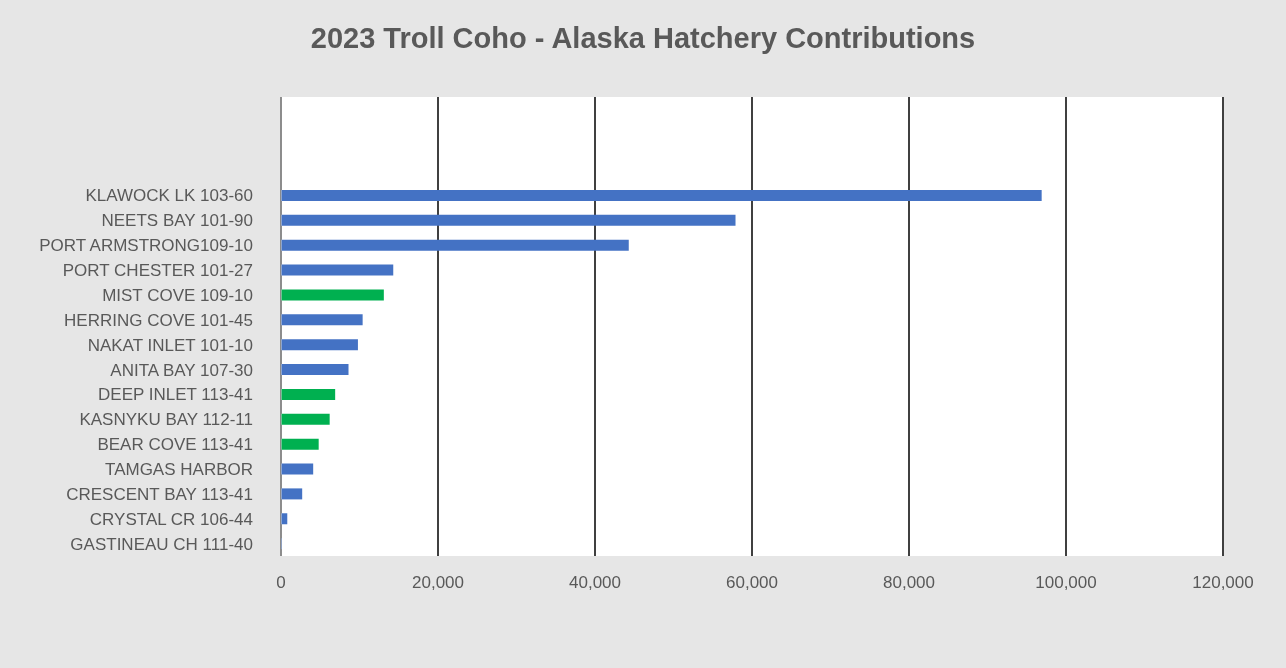 The image size is (1286, 668). I want to click on x-tick-label: 40,000, so click(595, 583).